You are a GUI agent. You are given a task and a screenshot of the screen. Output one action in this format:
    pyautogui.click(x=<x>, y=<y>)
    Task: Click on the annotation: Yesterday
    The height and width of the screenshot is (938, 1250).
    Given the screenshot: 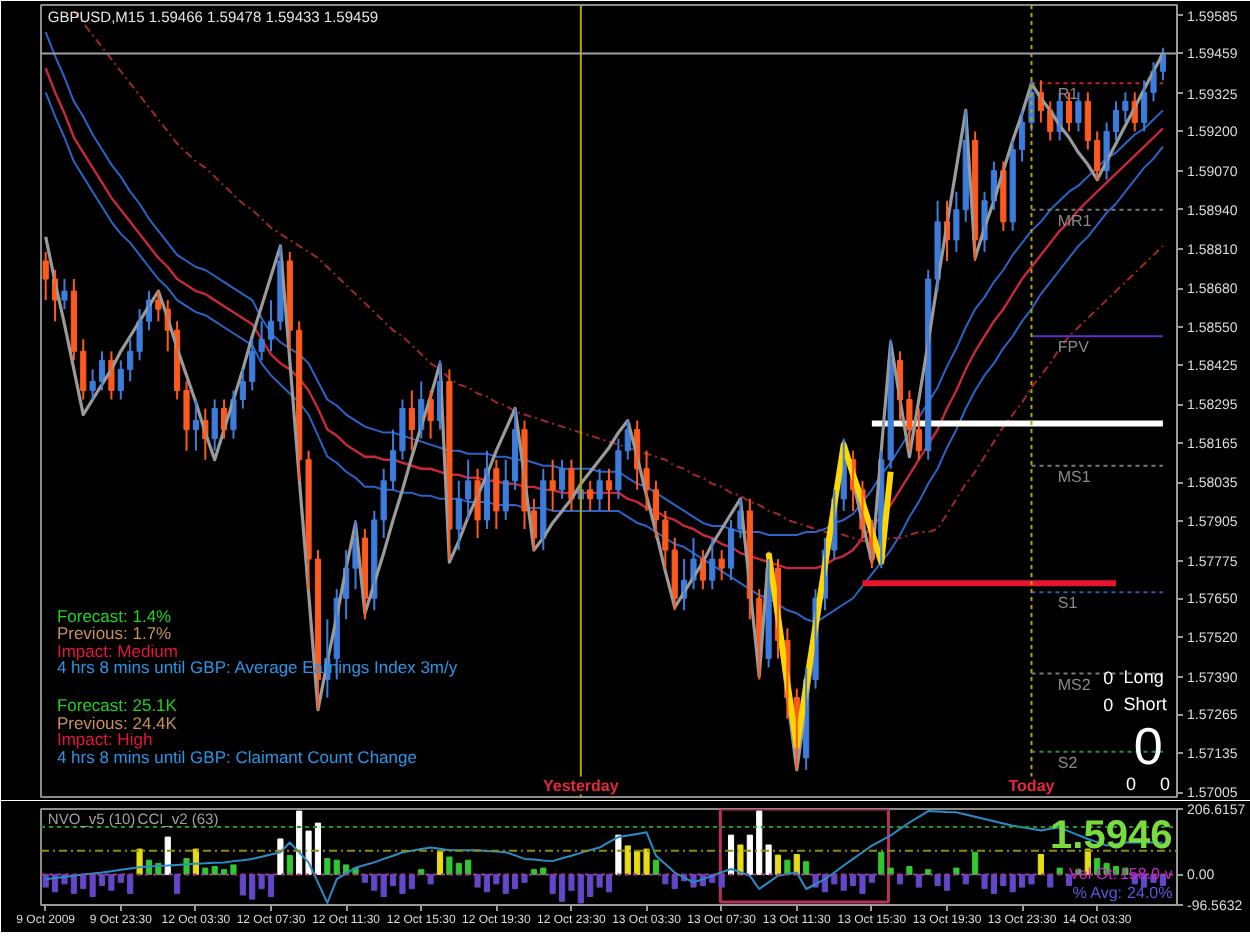 What is the action you would take?
    pyautogui.click(x=581, y=785)
    